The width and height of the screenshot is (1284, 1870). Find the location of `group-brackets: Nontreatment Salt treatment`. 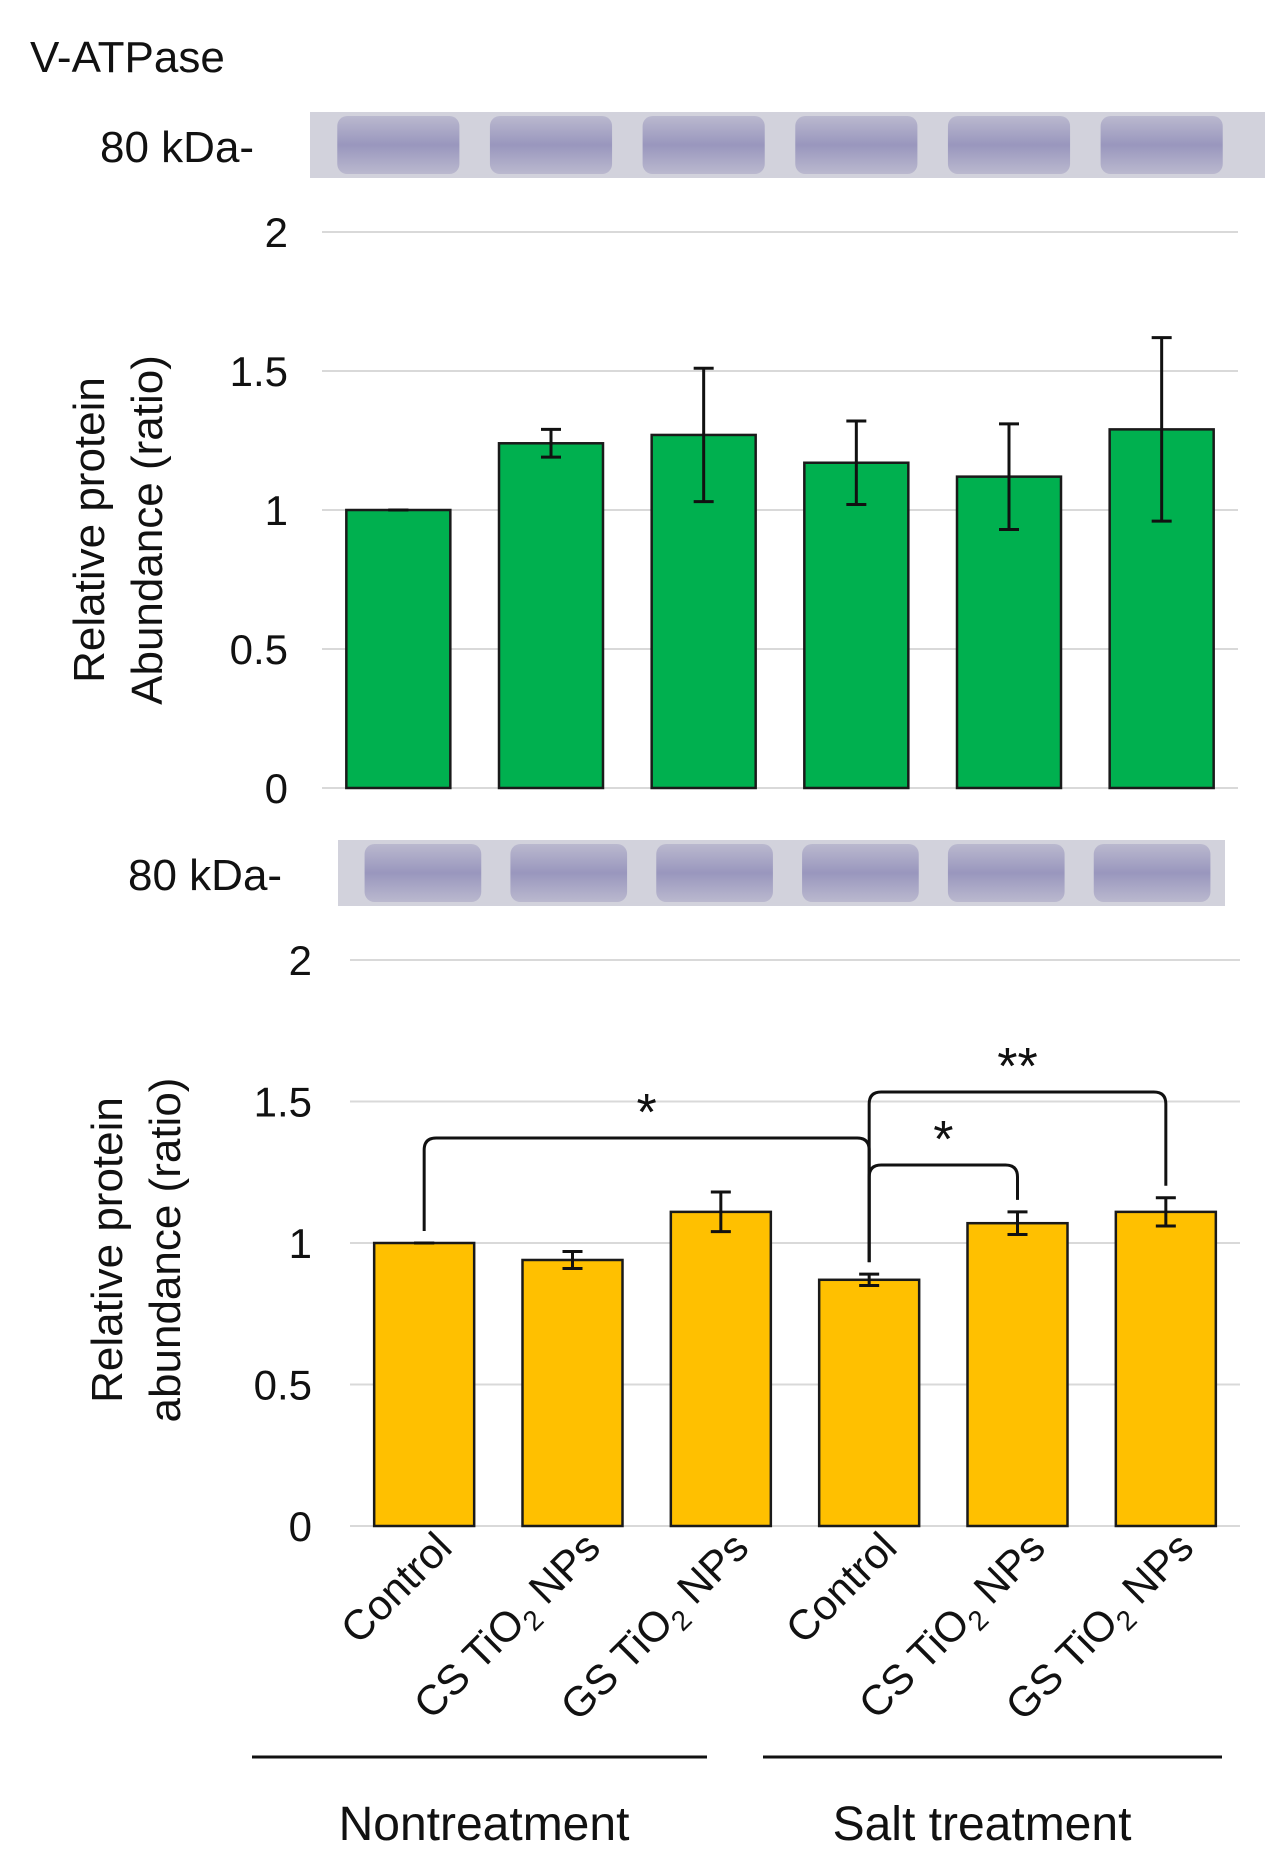

group-brackets: Nontreatment Salt treatment is located at coordinates (737, 1803).